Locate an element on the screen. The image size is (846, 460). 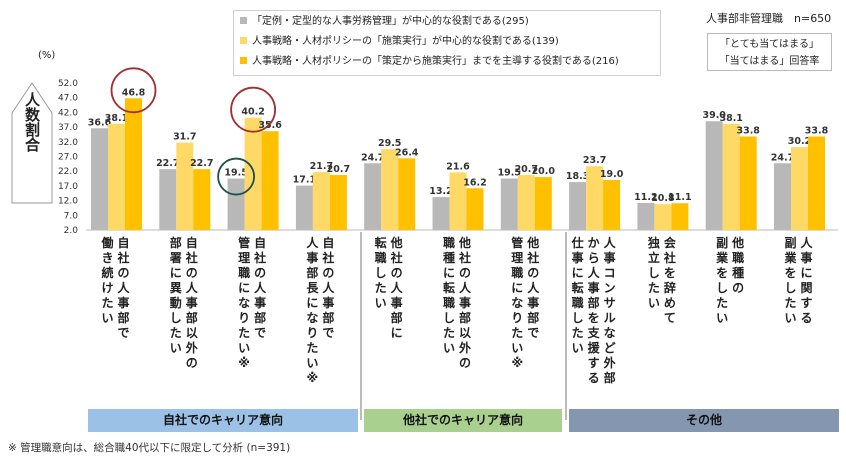
category-label-line: 働き続けたい is located at coordinates (107, 280).